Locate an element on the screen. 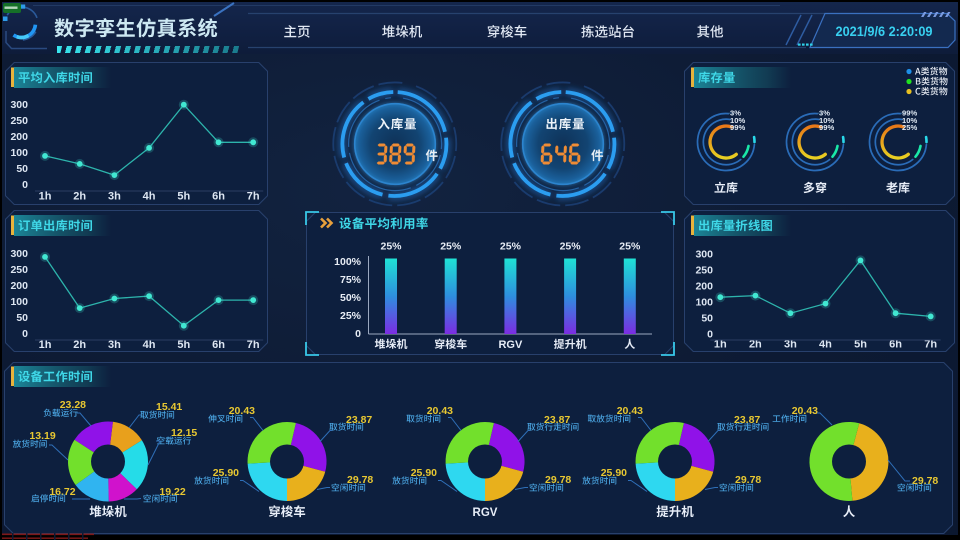 This screenshot has height=540, width=960. svg-text: 16.72 is located at coordinates (62, 492).